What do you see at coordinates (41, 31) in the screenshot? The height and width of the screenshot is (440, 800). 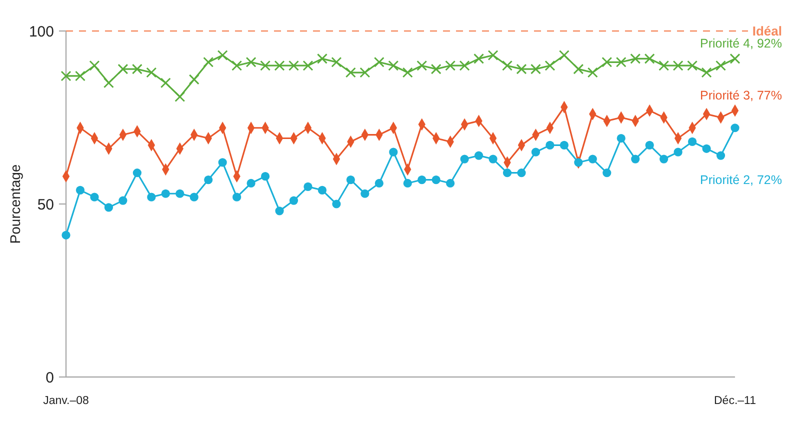 I see `y-tick-label: 100` at bounding box center [41, 31].